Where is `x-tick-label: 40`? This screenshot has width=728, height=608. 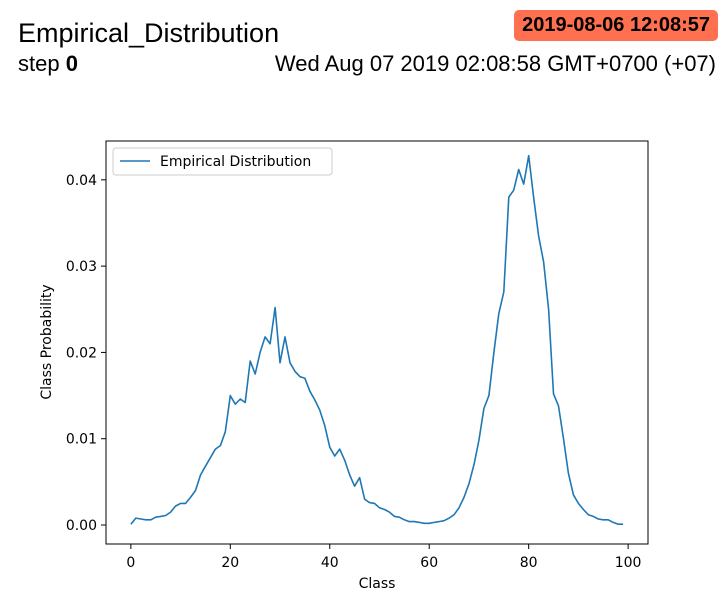 x-tick-label: 40 is located at coordinates (330, 563).